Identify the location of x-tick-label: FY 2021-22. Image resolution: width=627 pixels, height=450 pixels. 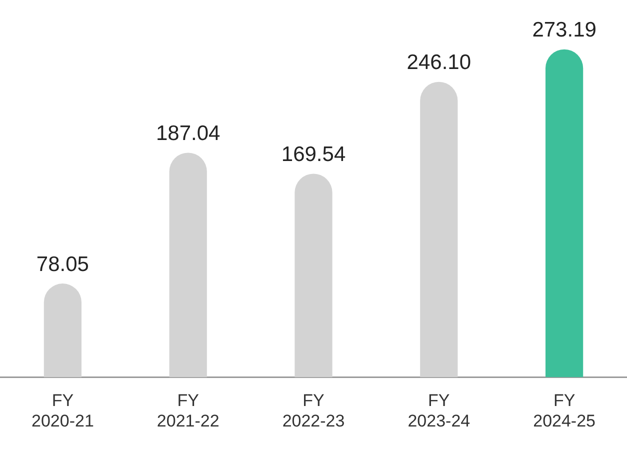
(188, 410).